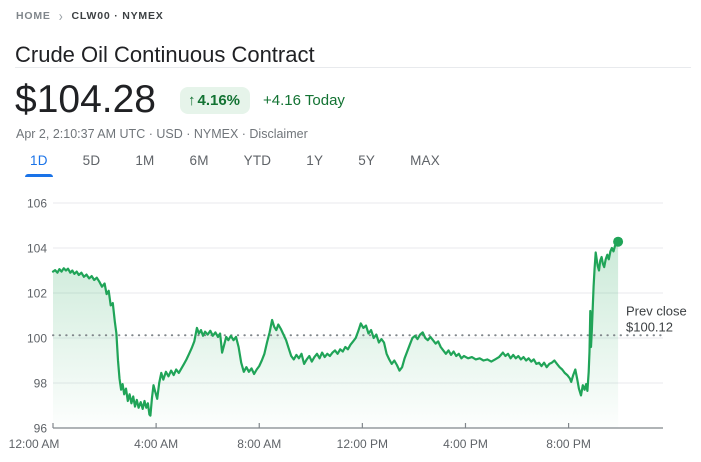 This screenshot has width=701, height=462. I want to click on x-axis-ticks, so click(311, 425).